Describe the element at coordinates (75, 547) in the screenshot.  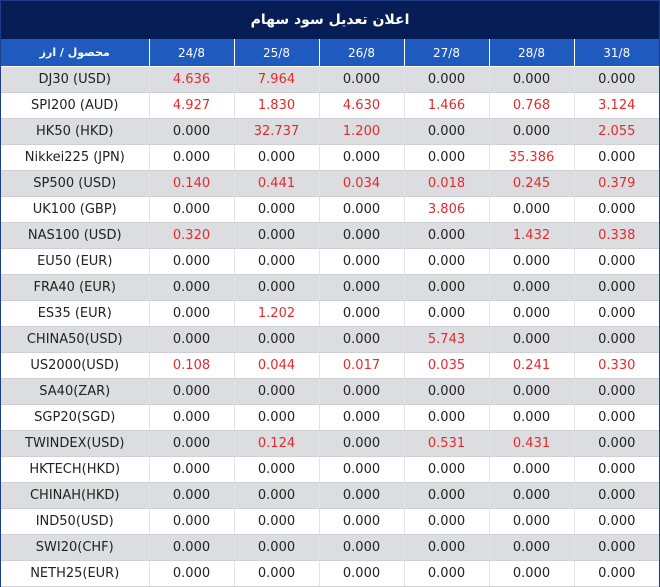
I see `instrument-cell: SWI20(CHF)` at that location.